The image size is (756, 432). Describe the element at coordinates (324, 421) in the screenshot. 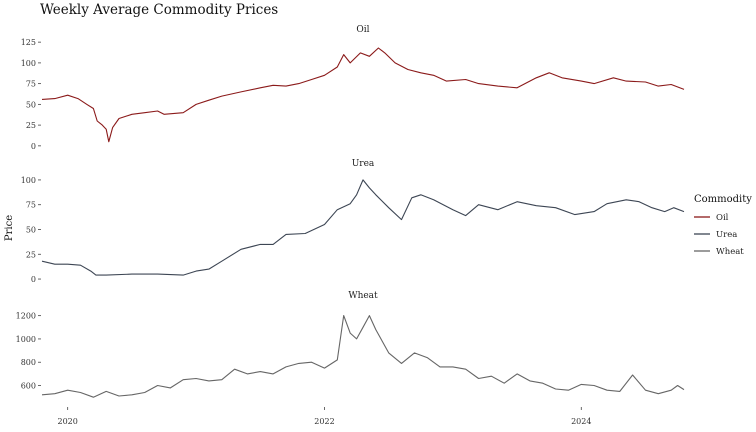

I see `x-tick-label: 2022` at that location.